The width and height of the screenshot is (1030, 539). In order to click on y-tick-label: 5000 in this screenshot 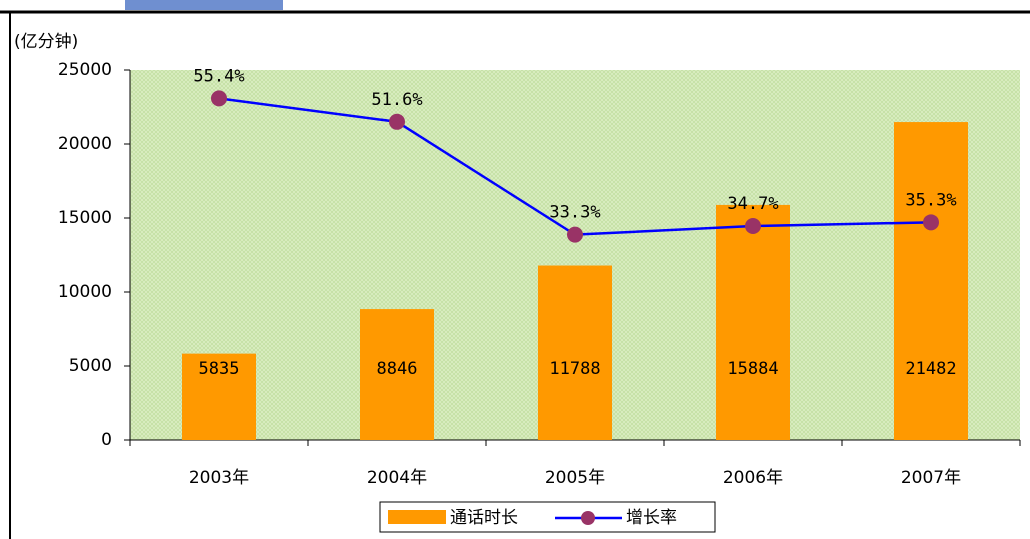, I will do `click(90, 366)`.